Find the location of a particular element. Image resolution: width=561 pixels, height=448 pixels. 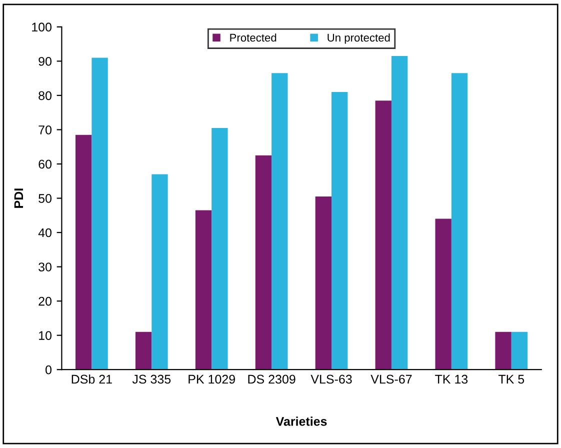

x-tick-label: VLS-63 is located at coordinates (331, 379).